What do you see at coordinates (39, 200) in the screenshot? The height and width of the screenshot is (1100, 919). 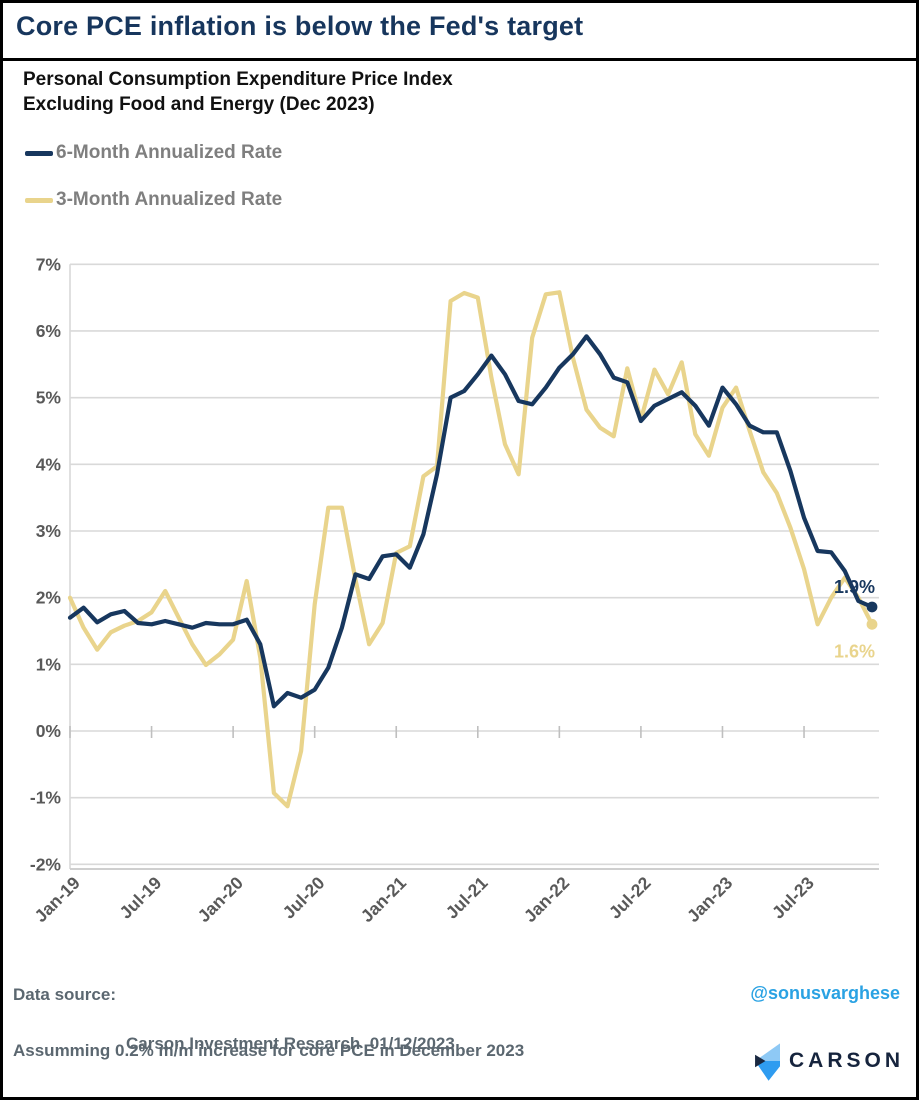 I see `three-month-line-swatch` at bounding box center [39, 200].